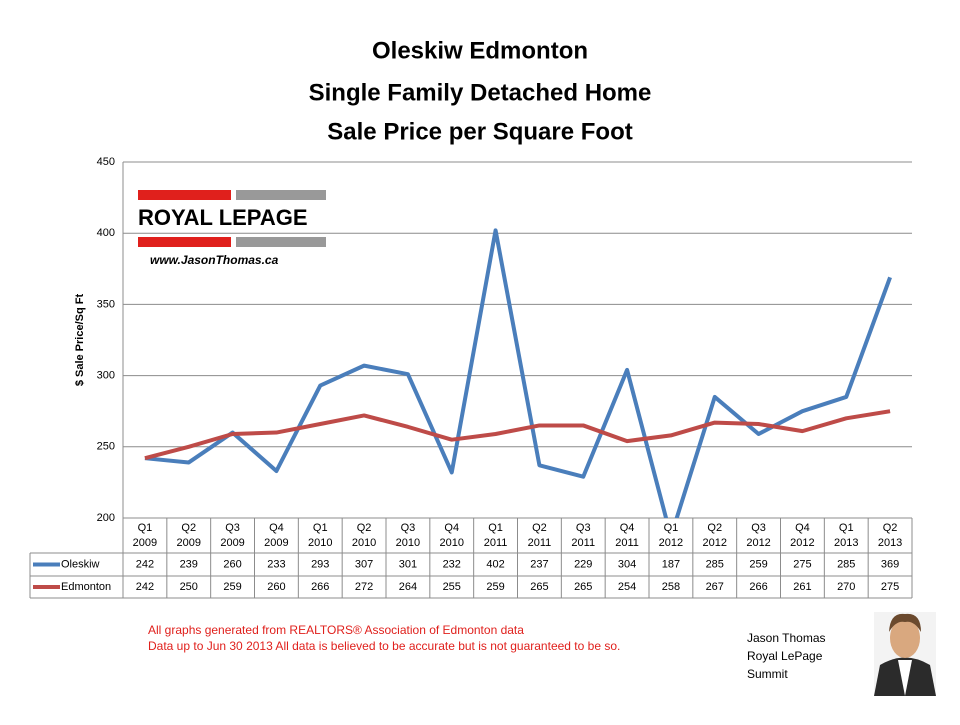  What do you see at coordinates (408, 587) in the screenshot?
I see `table-value: 264` at bounding box center [408, 587].